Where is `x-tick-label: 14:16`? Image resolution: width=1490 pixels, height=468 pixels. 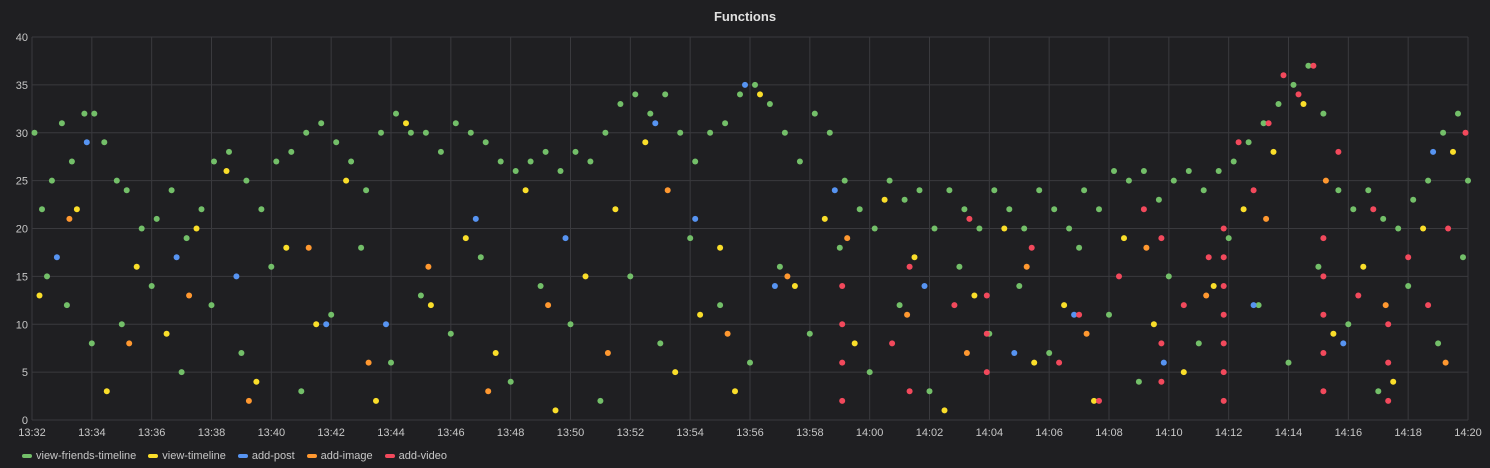 x-tick-label: 14:16 is located at coordinates (1349, 433).